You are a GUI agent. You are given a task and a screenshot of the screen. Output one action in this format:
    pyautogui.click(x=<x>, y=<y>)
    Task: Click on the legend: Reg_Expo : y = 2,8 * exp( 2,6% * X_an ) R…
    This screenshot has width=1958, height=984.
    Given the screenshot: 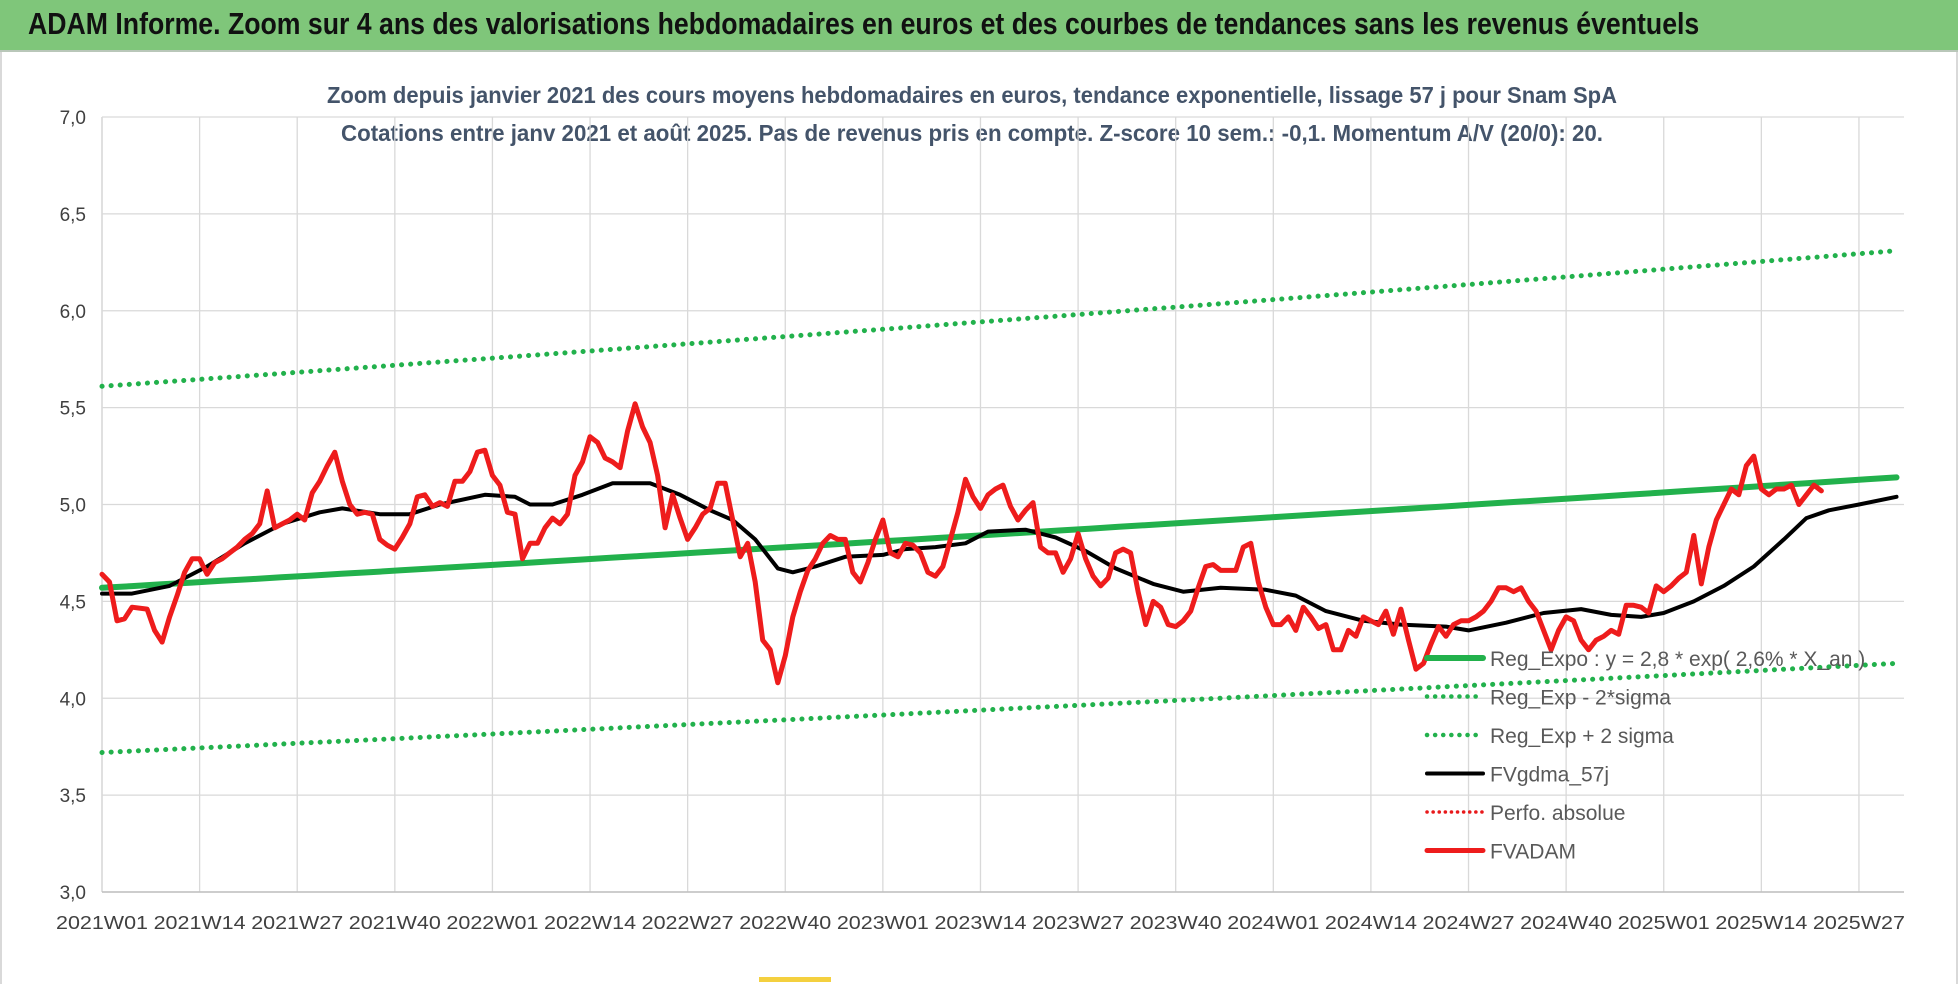 What is the action you would take?
    pyautogui.click(x=1644, y=756)
    